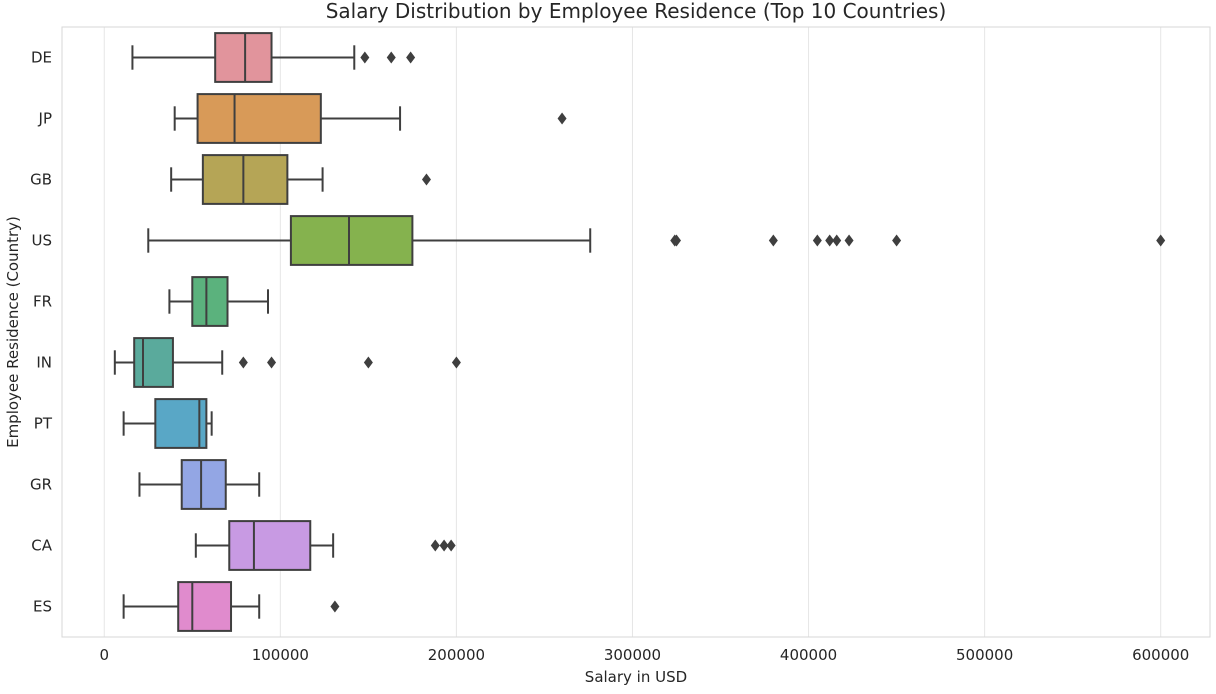  Describe the element at coordinates (45, 119) in the screenshot. I see `y-tick-label: JP` at that location.